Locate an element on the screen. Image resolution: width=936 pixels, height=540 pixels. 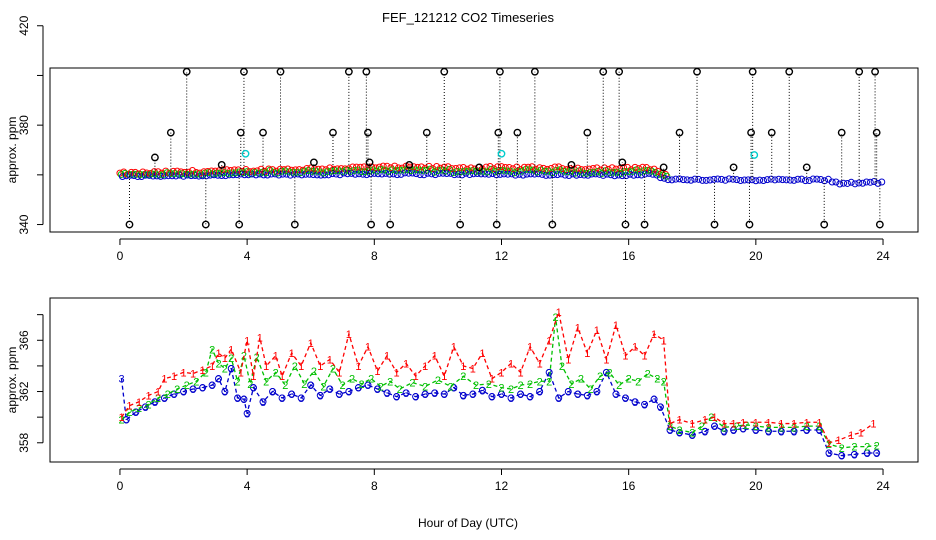
top-y-tick-label: 340 is located at coordinates (24, 224).